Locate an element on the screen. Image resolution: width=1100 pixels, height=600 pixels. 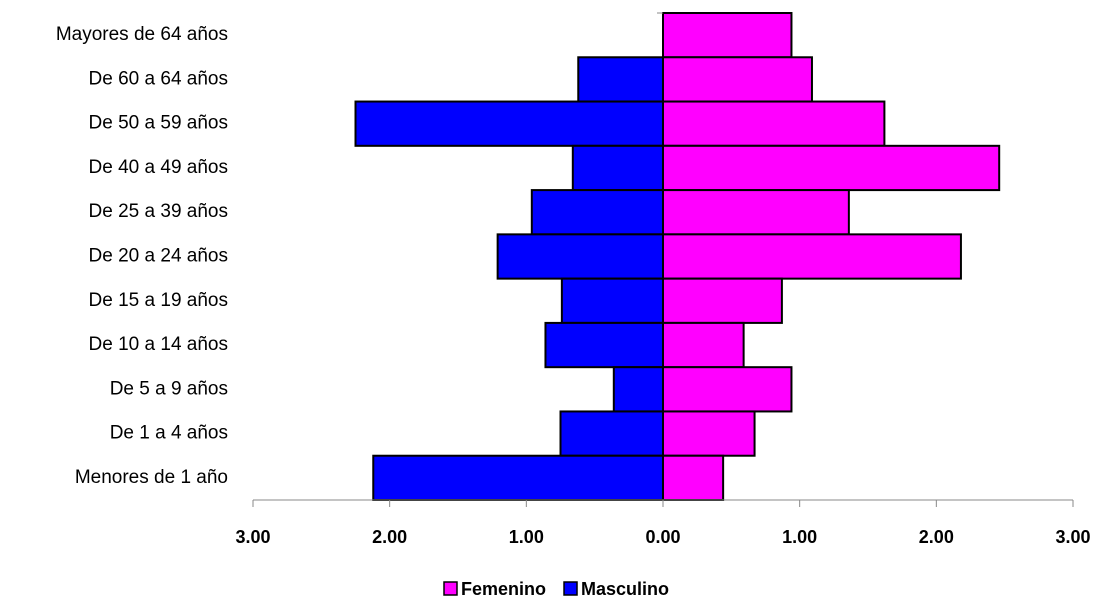
y-tick-label: De 5 a 9 años is located at coordinates (169, 388).